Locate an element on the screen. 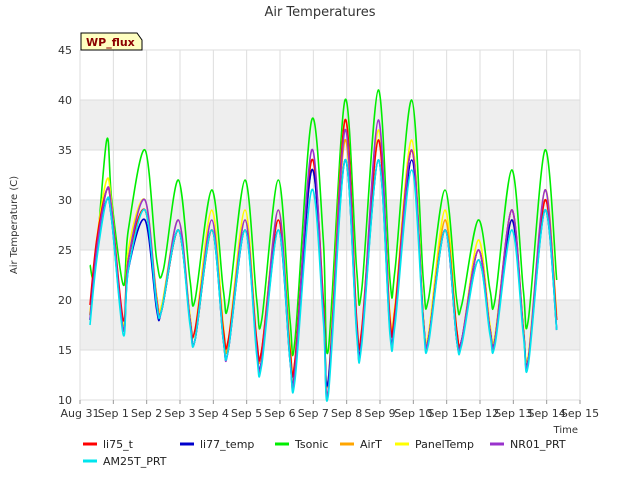 The height and width of the screenshot is (480, 640). site-badge: WP_flux is located at coordinates (111, 41).